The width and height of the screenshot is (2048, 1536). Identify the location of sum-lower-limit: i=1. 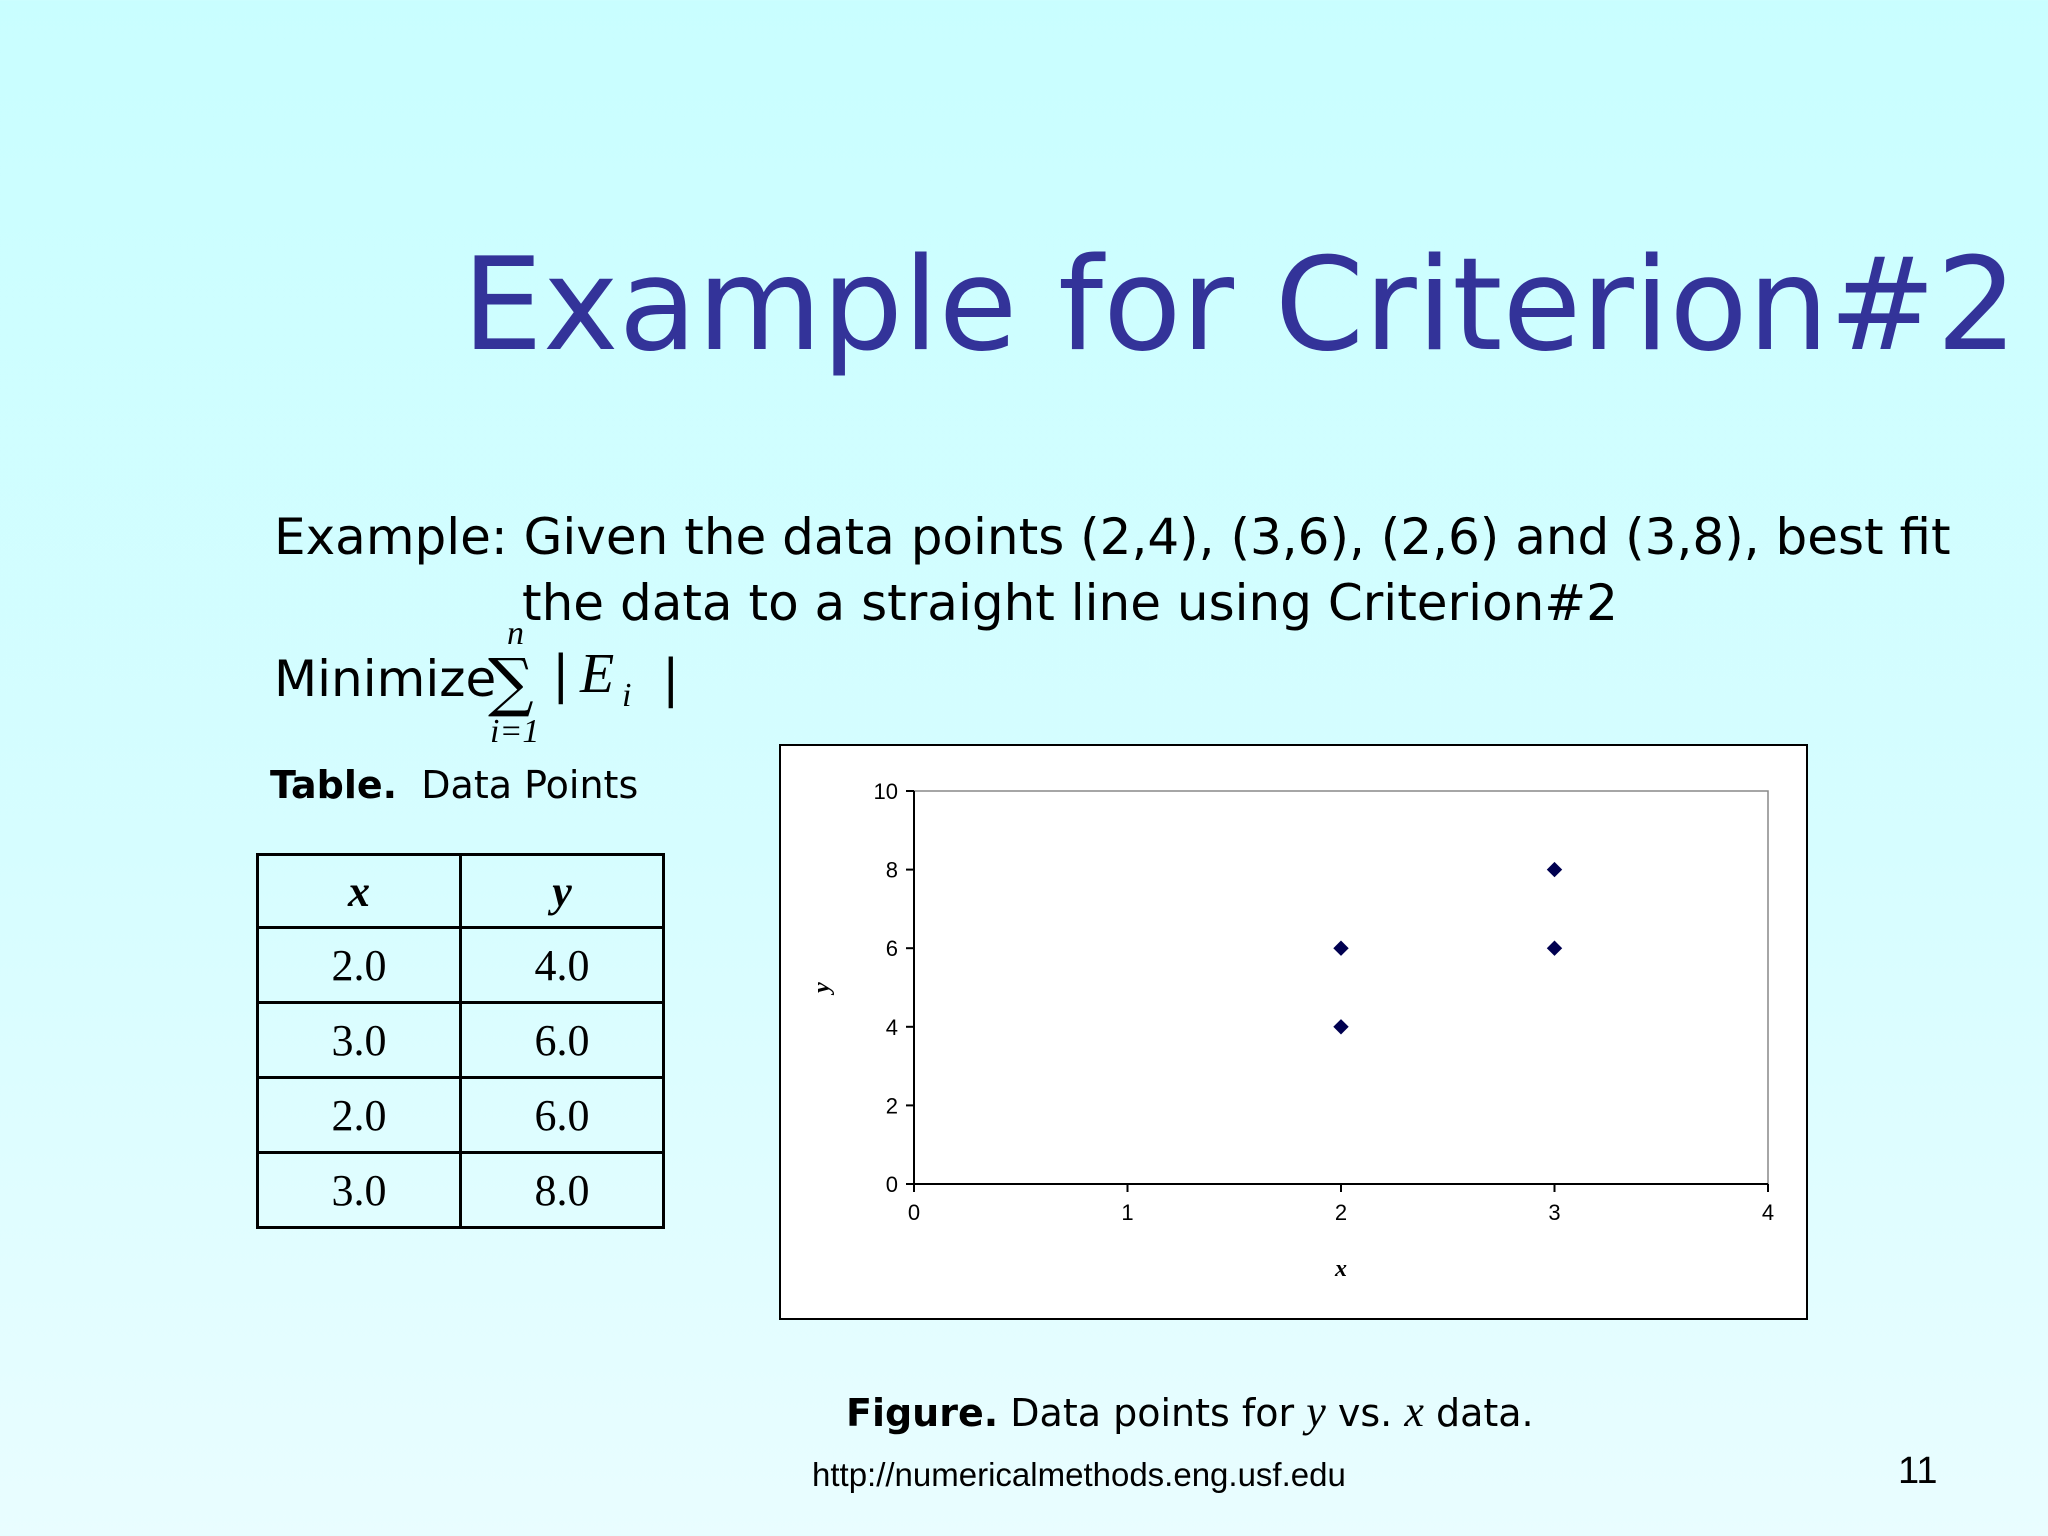
(514, 731).